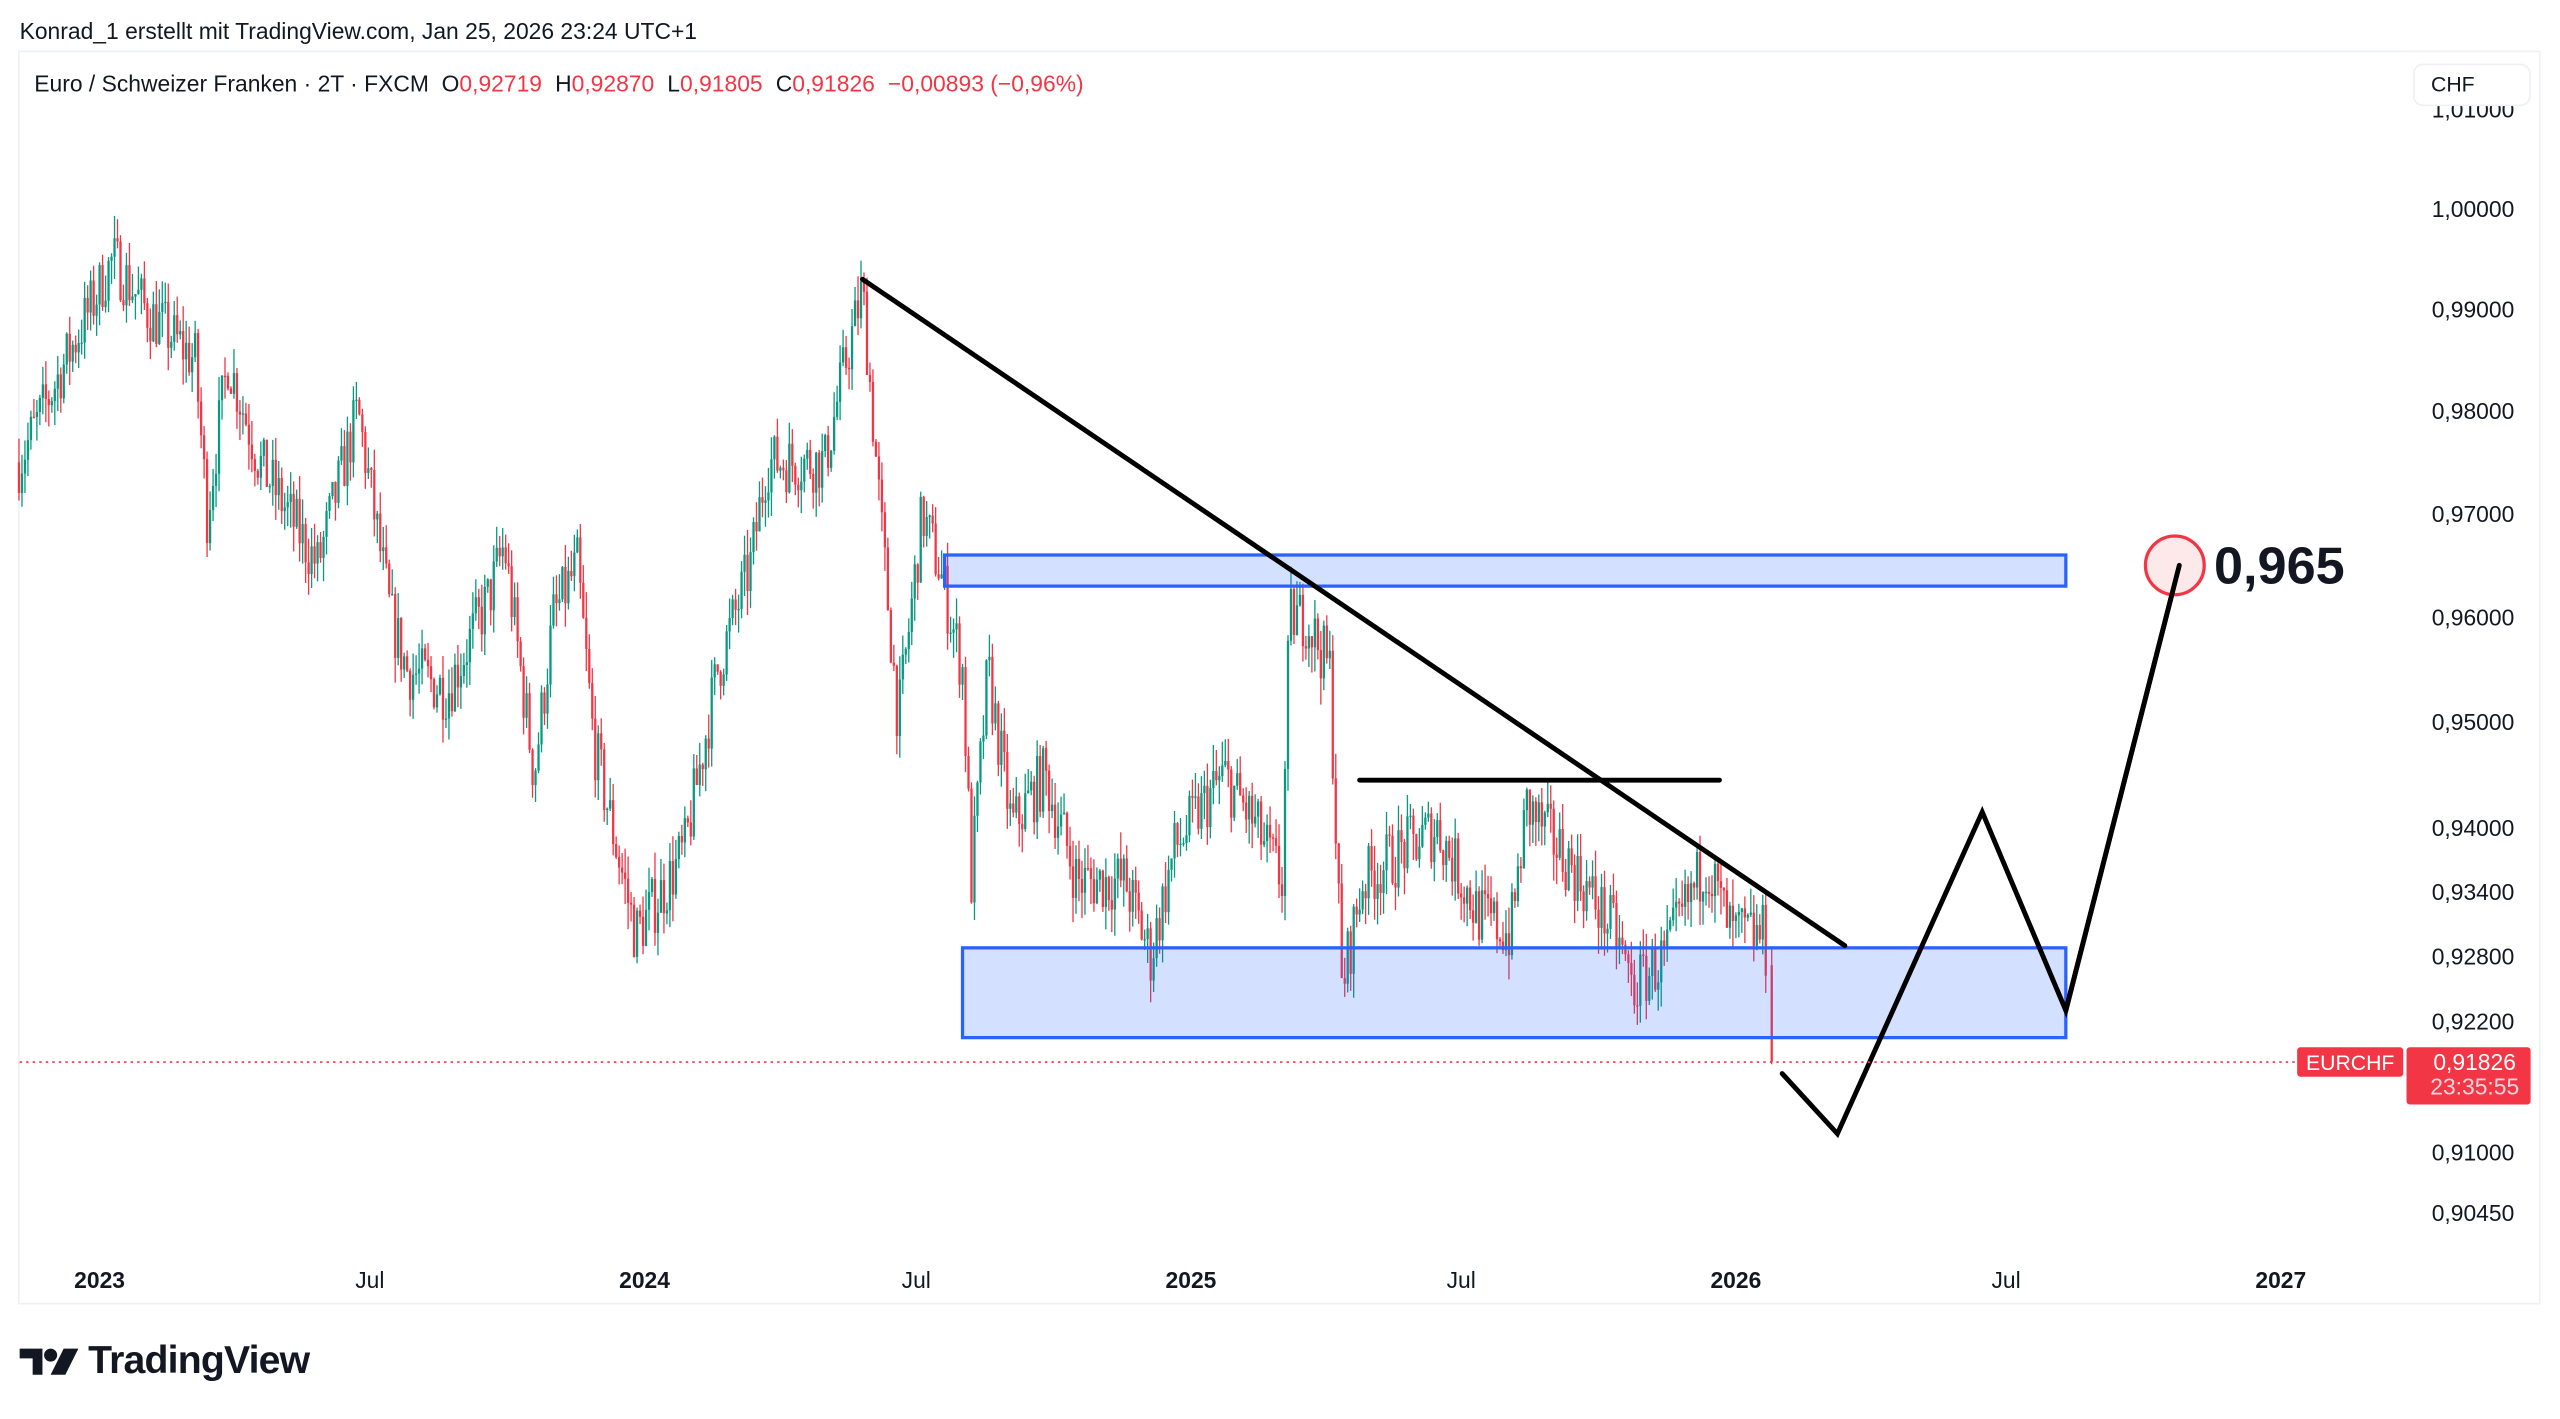 The image size is (2560, 1419). I want to click on close-value: 0,91826, so click(833, 83).